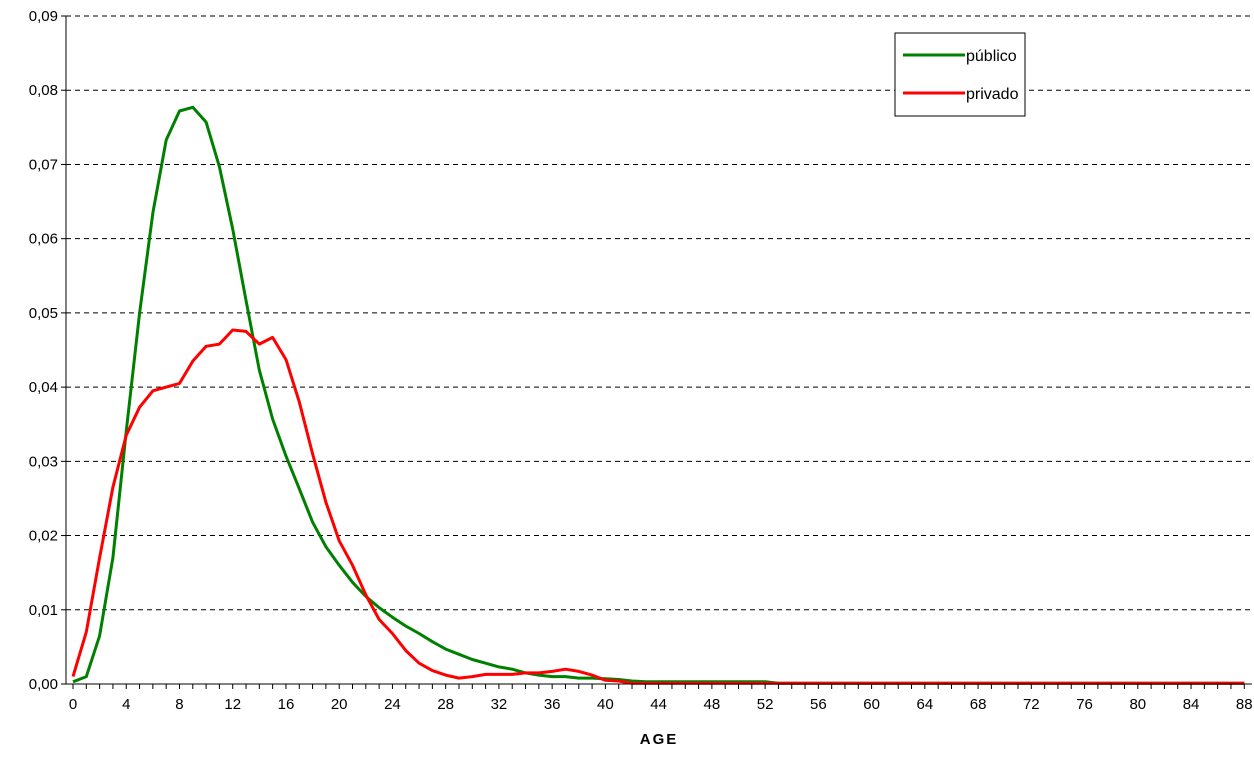 This screenshot has height=760, width=1254. What do you see at coordinates (978, 704) in the screenshot?
I see `x-tick-label: 68` at bounding box center [978, 704].